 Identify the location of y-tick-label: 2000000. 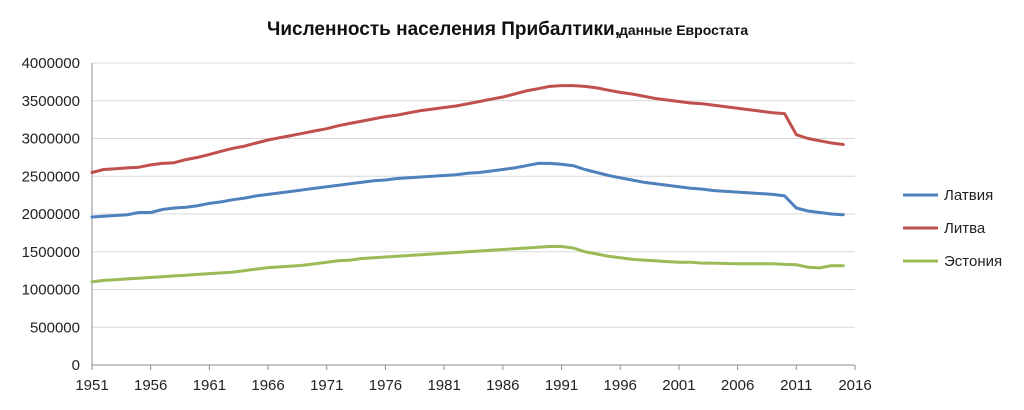
(51, 214).